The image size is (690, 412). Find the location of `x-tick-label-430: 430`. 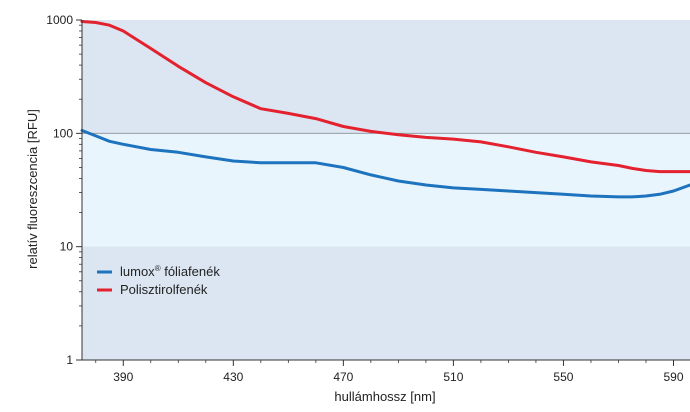

x-tick-label-430: 430 is located at coordinates (233, 377).